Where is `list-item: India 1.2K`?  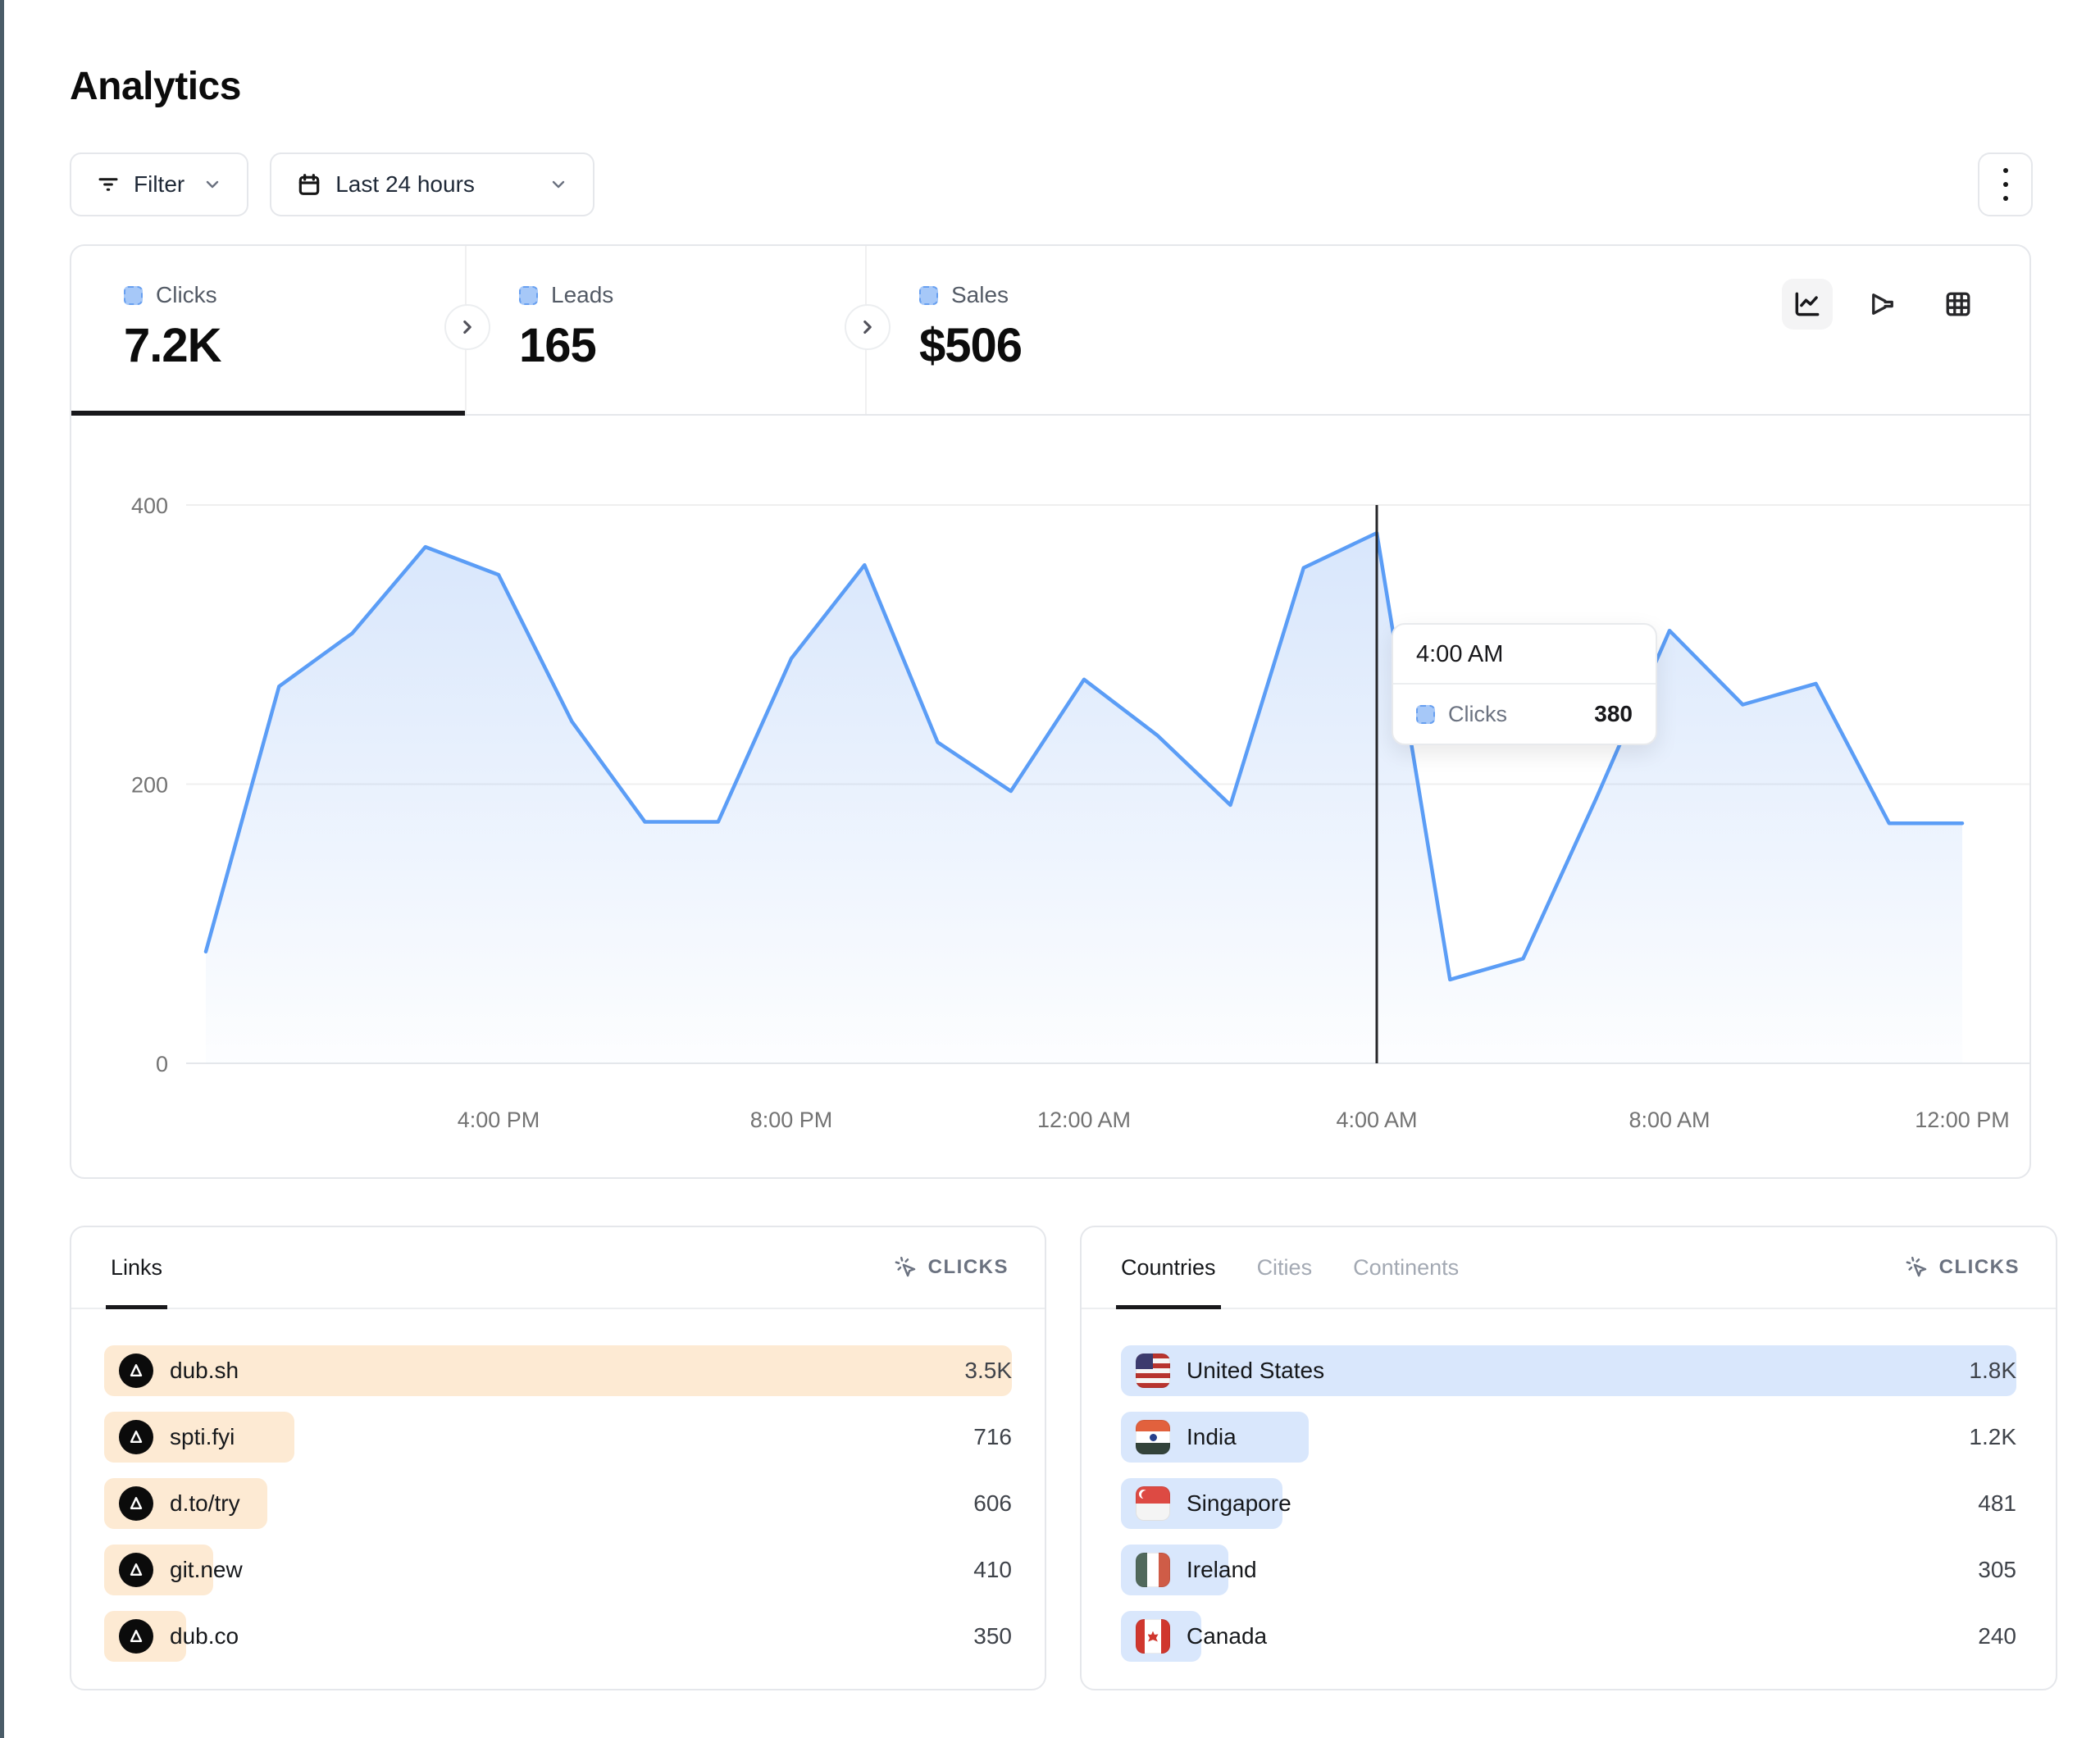
list-item: India 1.2K is located at coordinates (1568, 1437).